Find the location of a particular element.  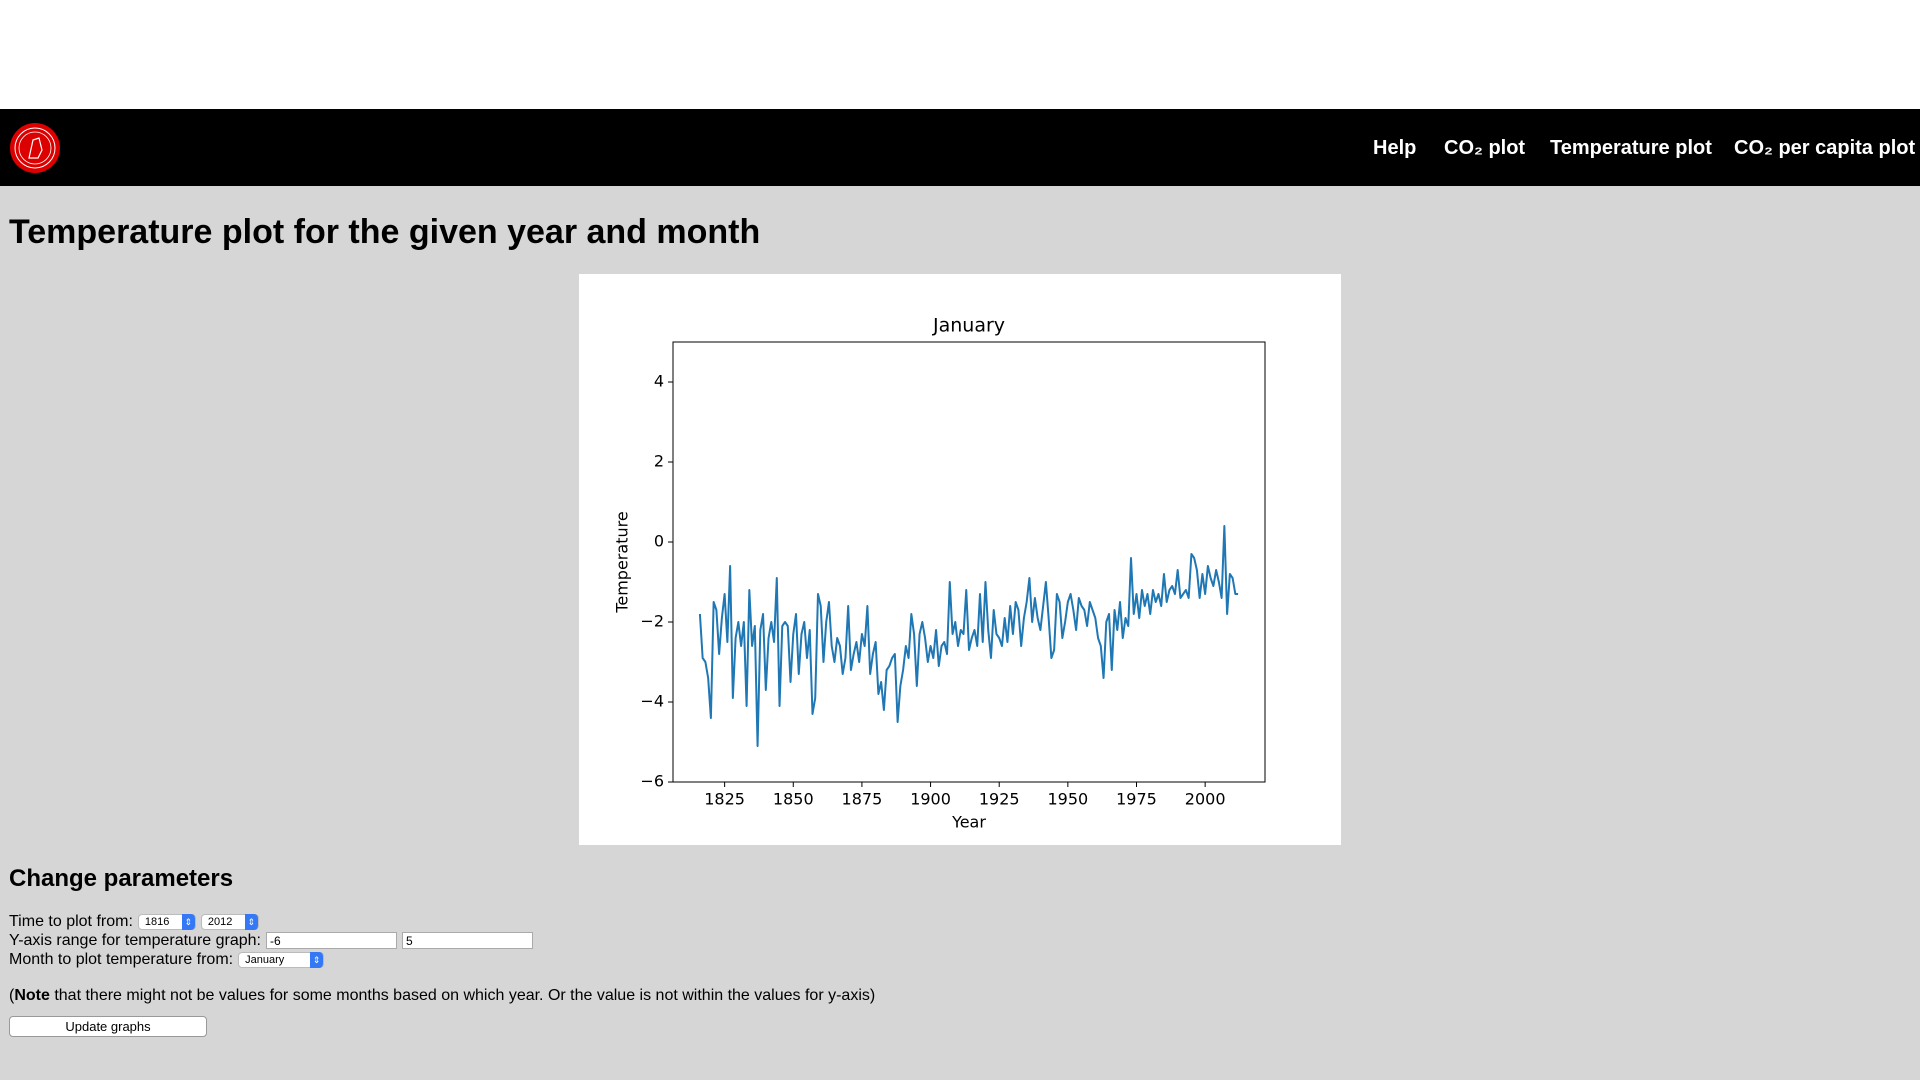

month-select: January ⇕ is located at coordinates (281, 959).